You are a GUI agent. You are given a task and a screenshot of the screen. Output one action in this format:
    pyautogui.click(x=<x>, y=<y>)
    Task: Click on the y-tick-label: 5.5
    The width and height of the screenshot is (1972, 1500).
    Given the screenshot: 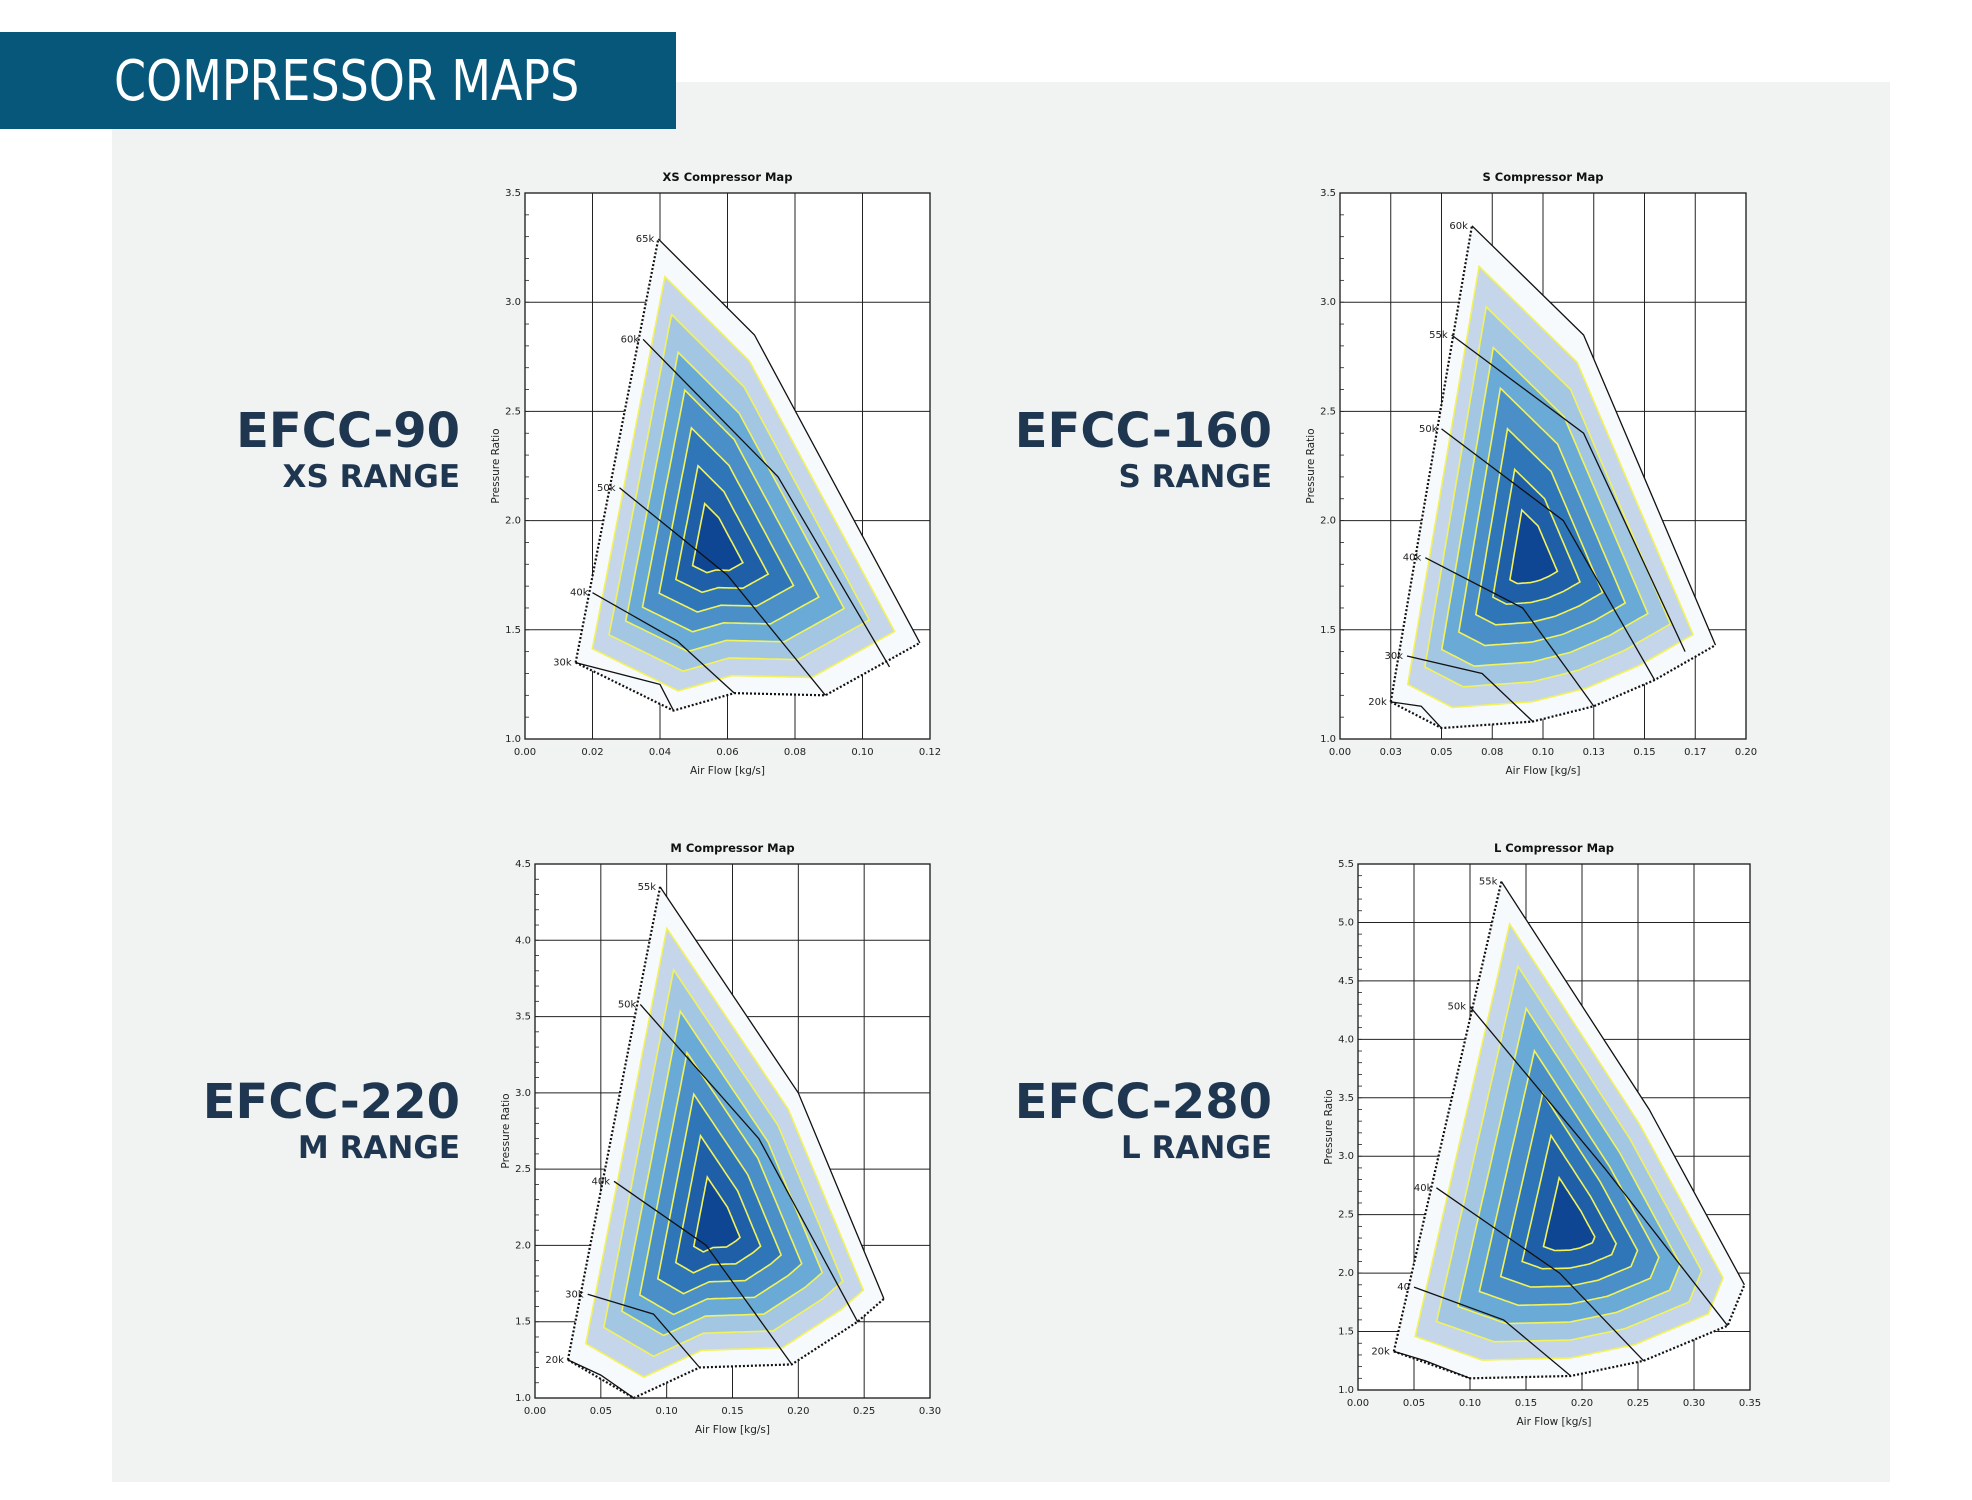 What is the action you would take?
    pyautogui.click(x=1346, y=864)
    